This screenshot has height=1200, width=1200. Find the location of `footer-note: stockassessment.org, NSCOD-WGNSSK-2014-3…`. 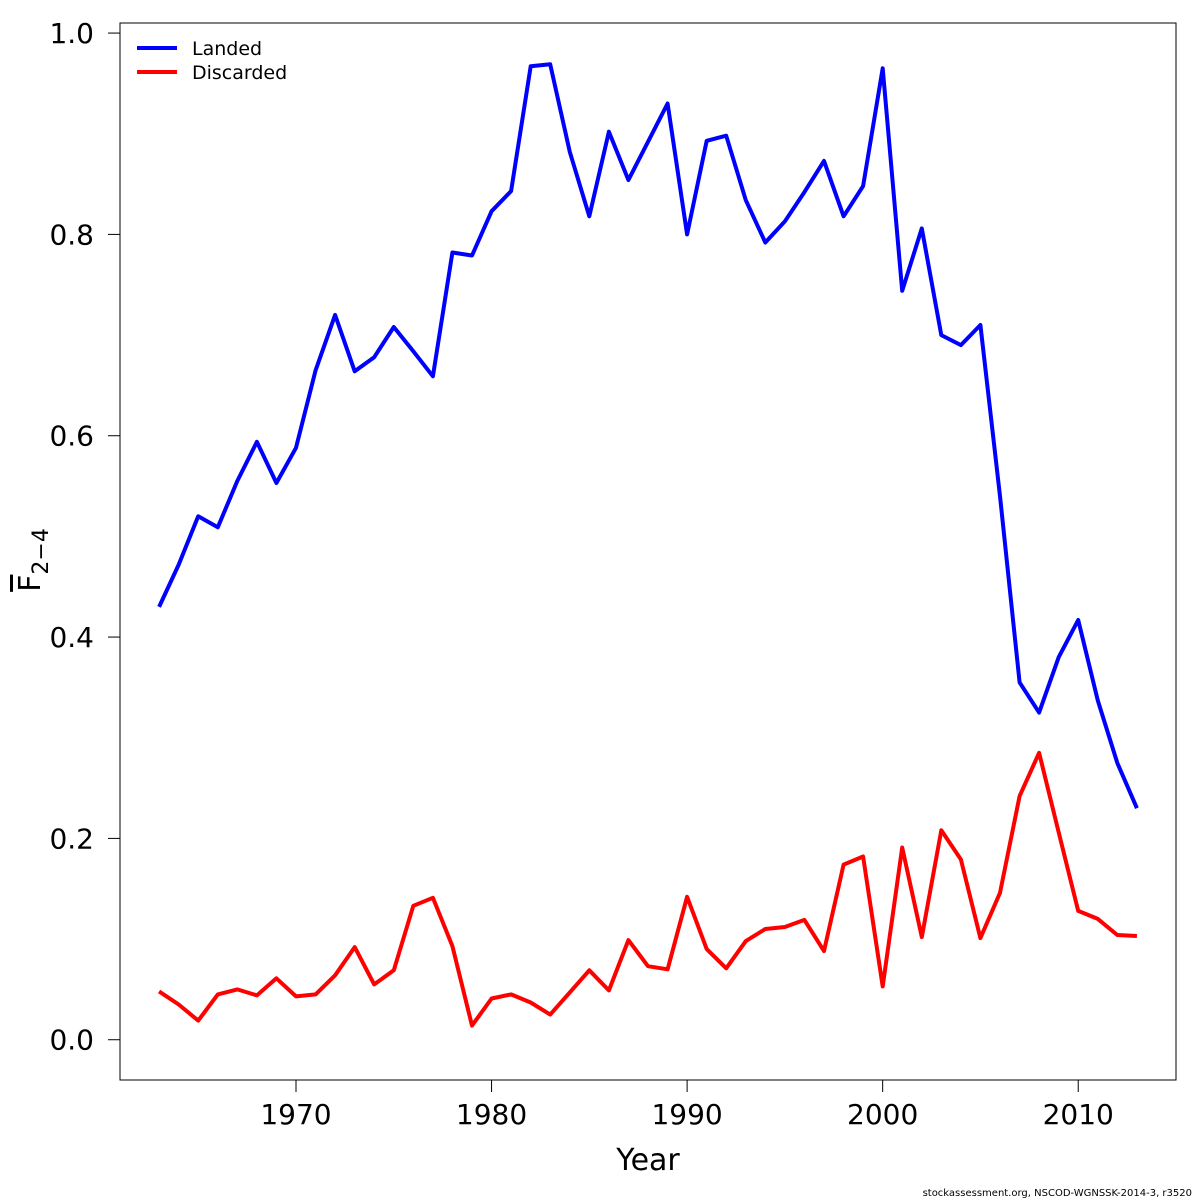

footer-note: stockassessment.org, NSCOD-WGNSSK-2014-3… is located at coordinates (1057, 1193).